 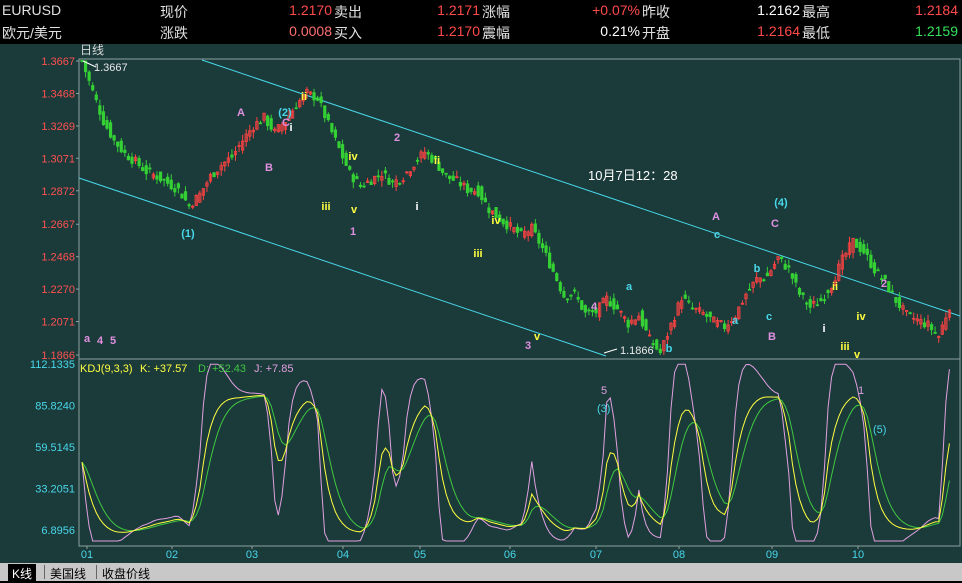 I want to click on kdj-k-value: K: +37.57, so click(x=163, y=369).